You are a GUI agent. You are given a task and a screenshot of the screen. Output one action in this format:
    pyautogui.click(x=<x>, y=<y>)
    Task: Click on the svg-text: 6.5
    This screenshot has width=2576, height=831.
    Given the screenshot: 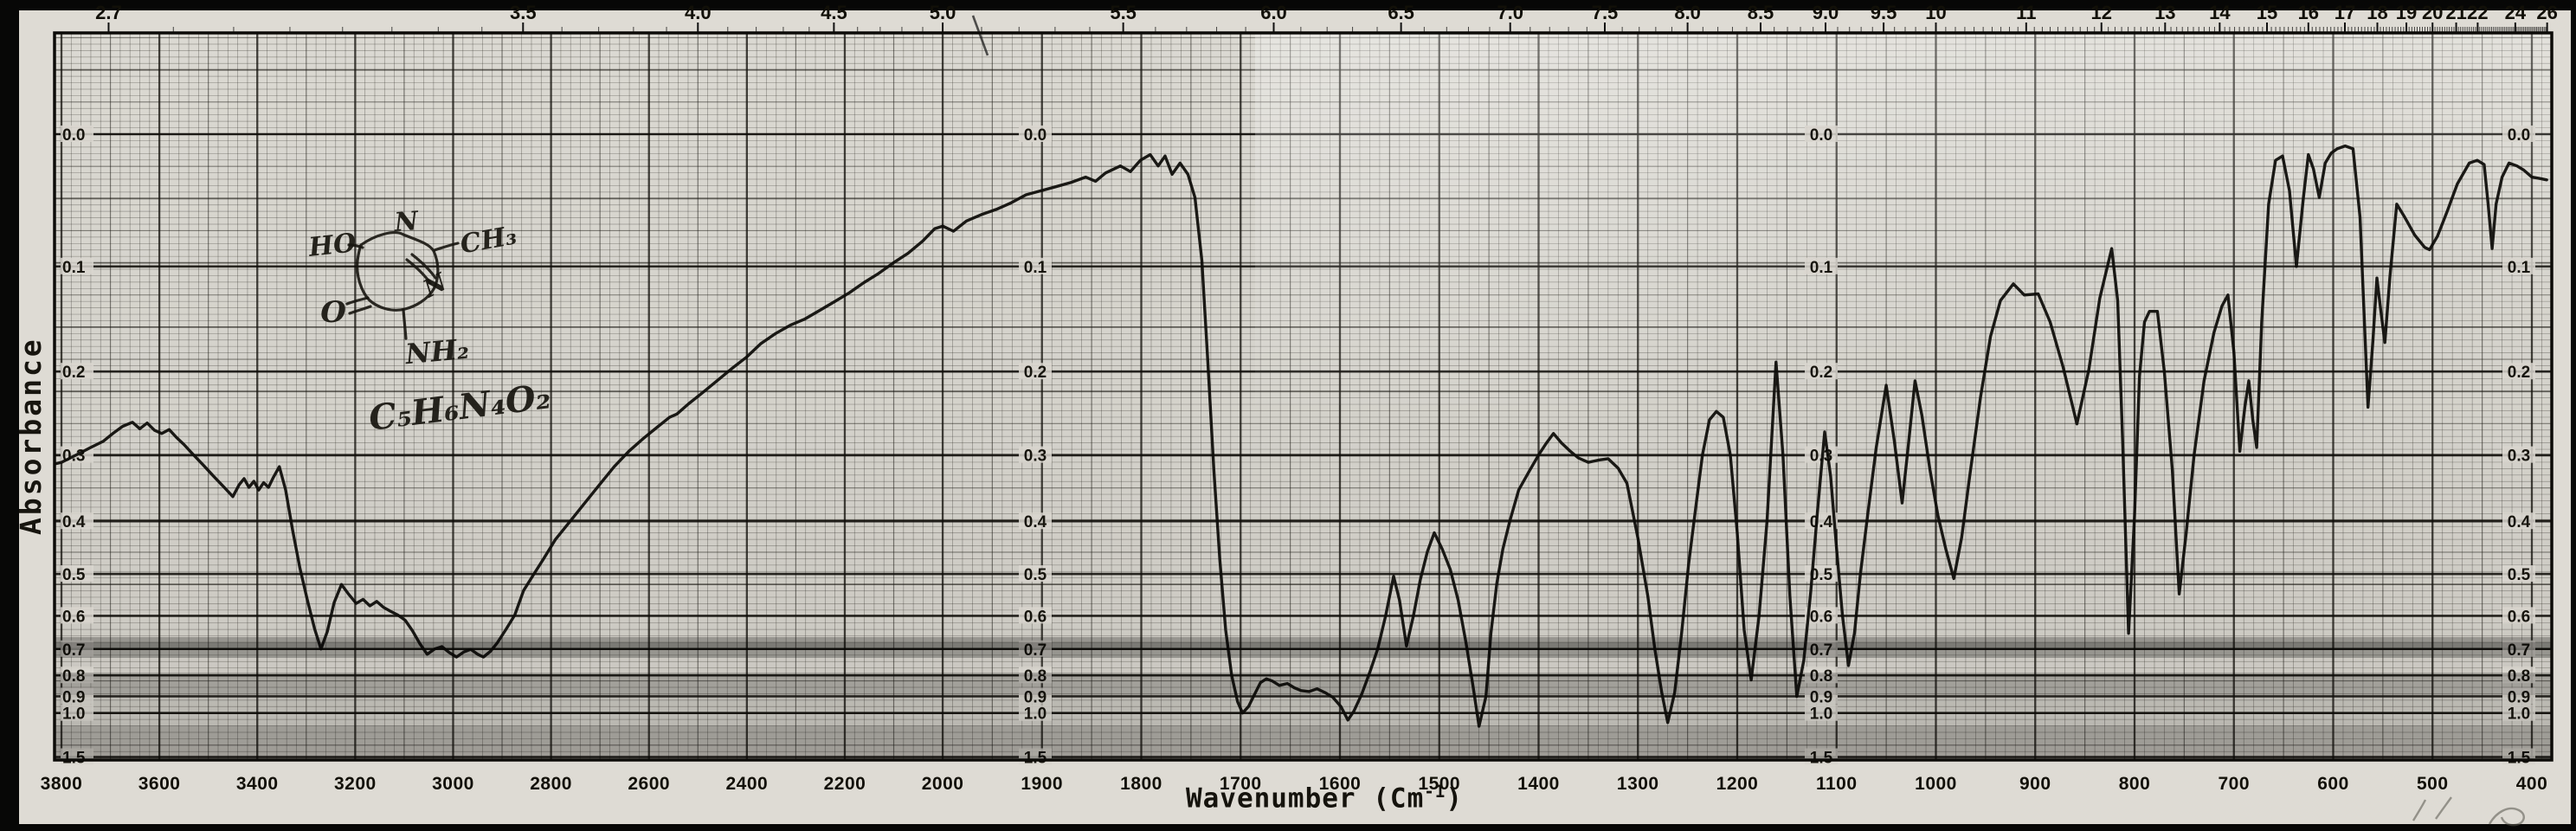 What is the action you would take?
    pyautogui.click(x=1401, y=12)
    